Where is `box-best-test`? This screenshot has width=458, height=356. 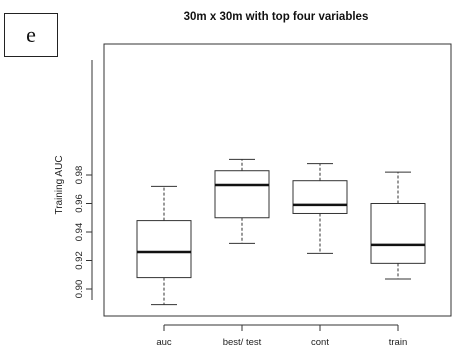 box-best-test is located at coordinates (242, 201).